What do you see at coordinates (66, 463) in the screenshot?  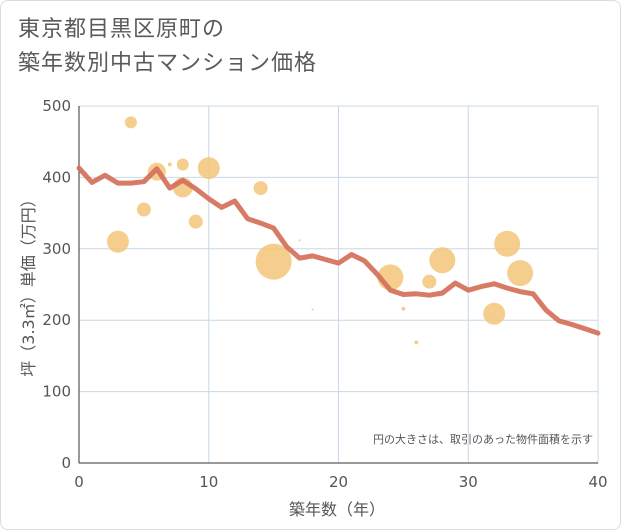 I see `y-tick-label: 0` at bounding box center [66, 463].